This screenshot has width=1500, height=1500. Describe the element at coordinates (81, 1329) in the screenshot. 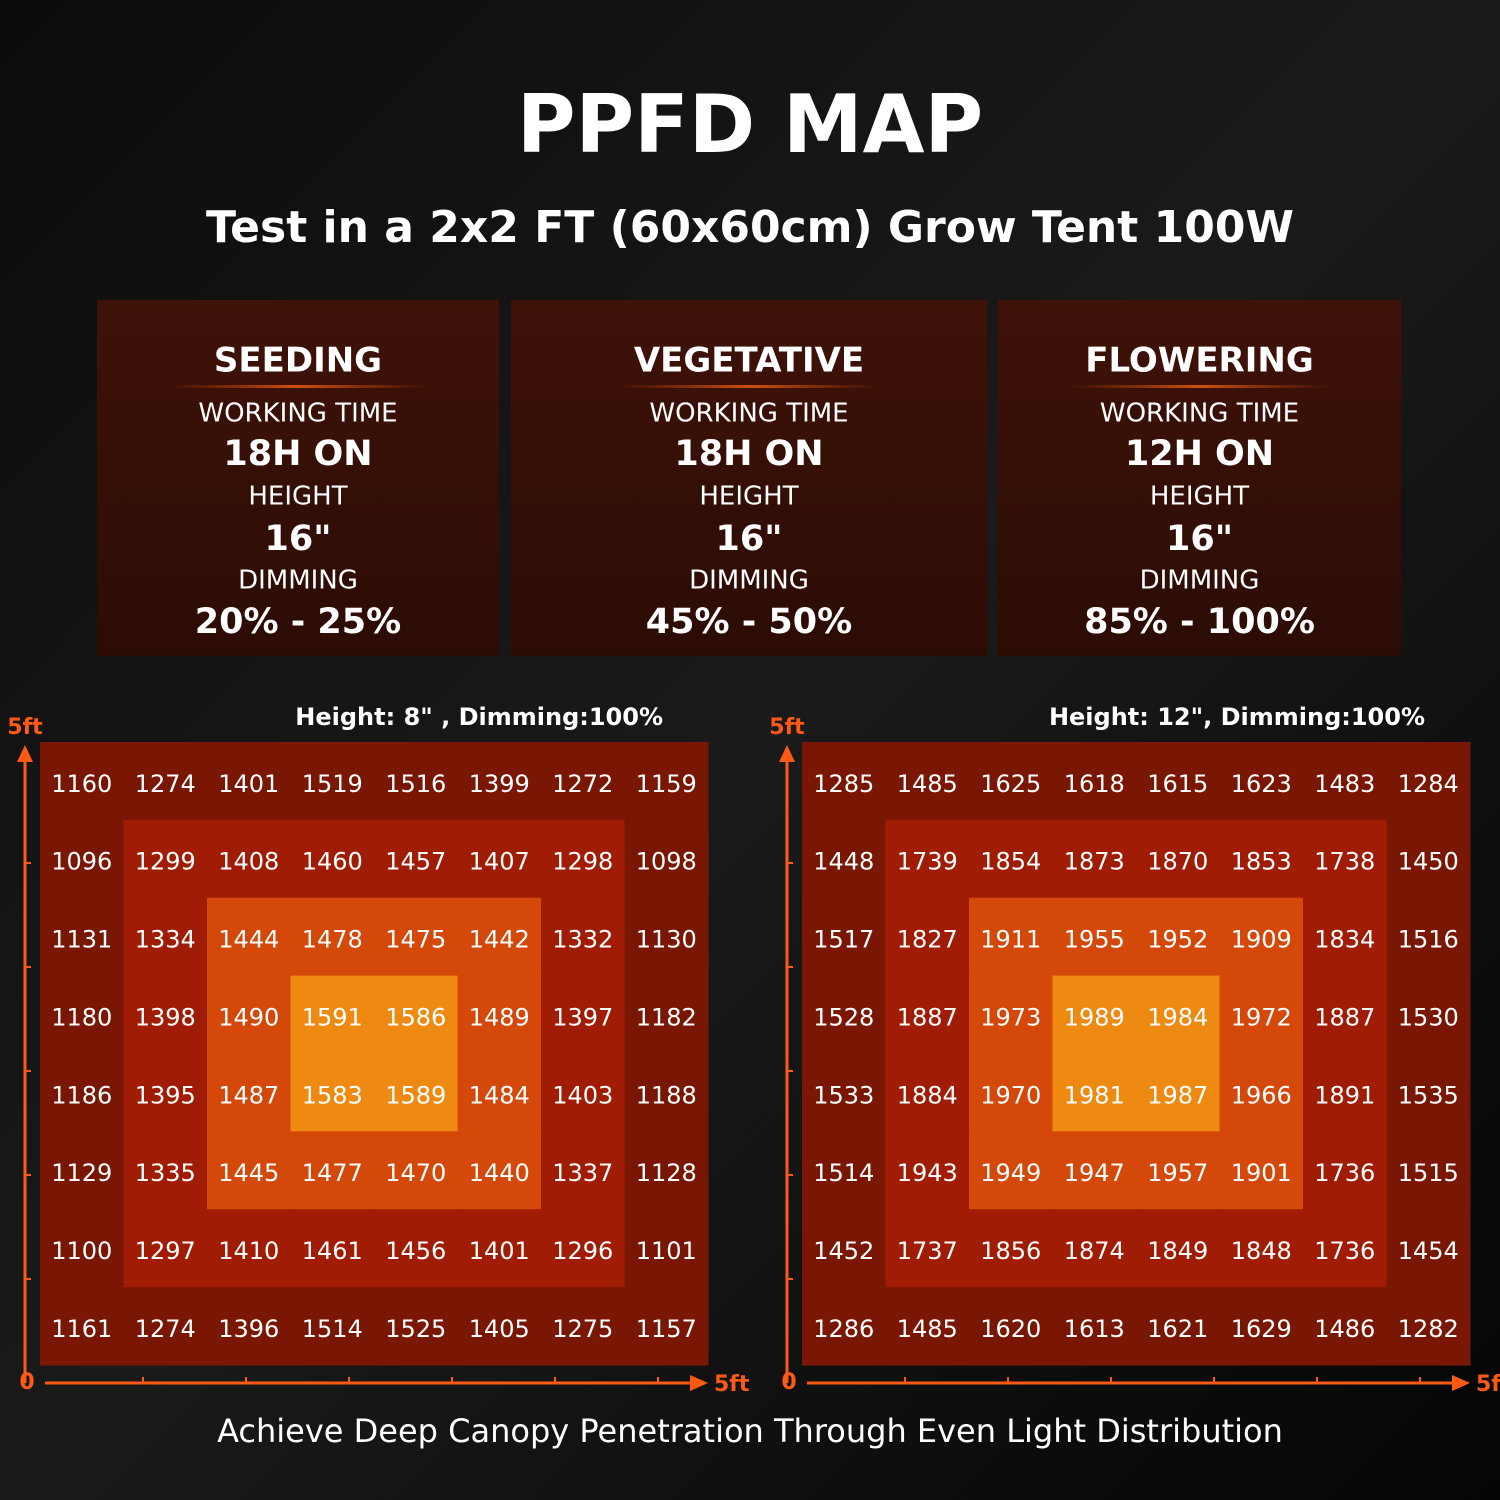

I see `ppfd-value: 1161` at that location.